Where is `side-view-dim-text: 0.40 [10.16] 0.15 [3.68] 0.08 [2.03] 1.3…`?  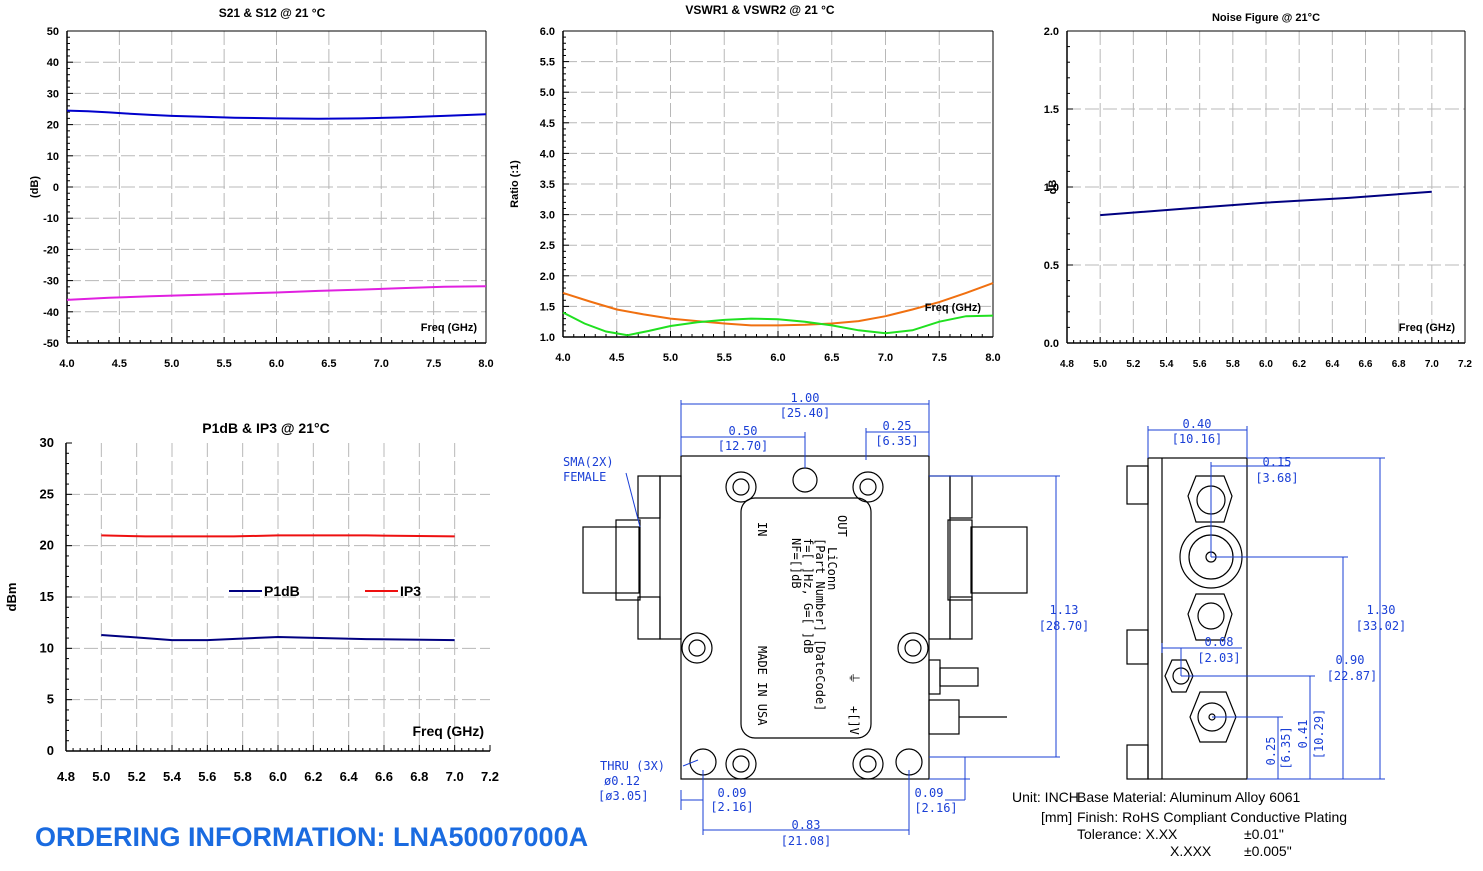 side-view-dim-text: 0.40 [10.16] 0.15 [3.68] 0.08 [2.03] 1.3… is located at coordinates (1289, 593).